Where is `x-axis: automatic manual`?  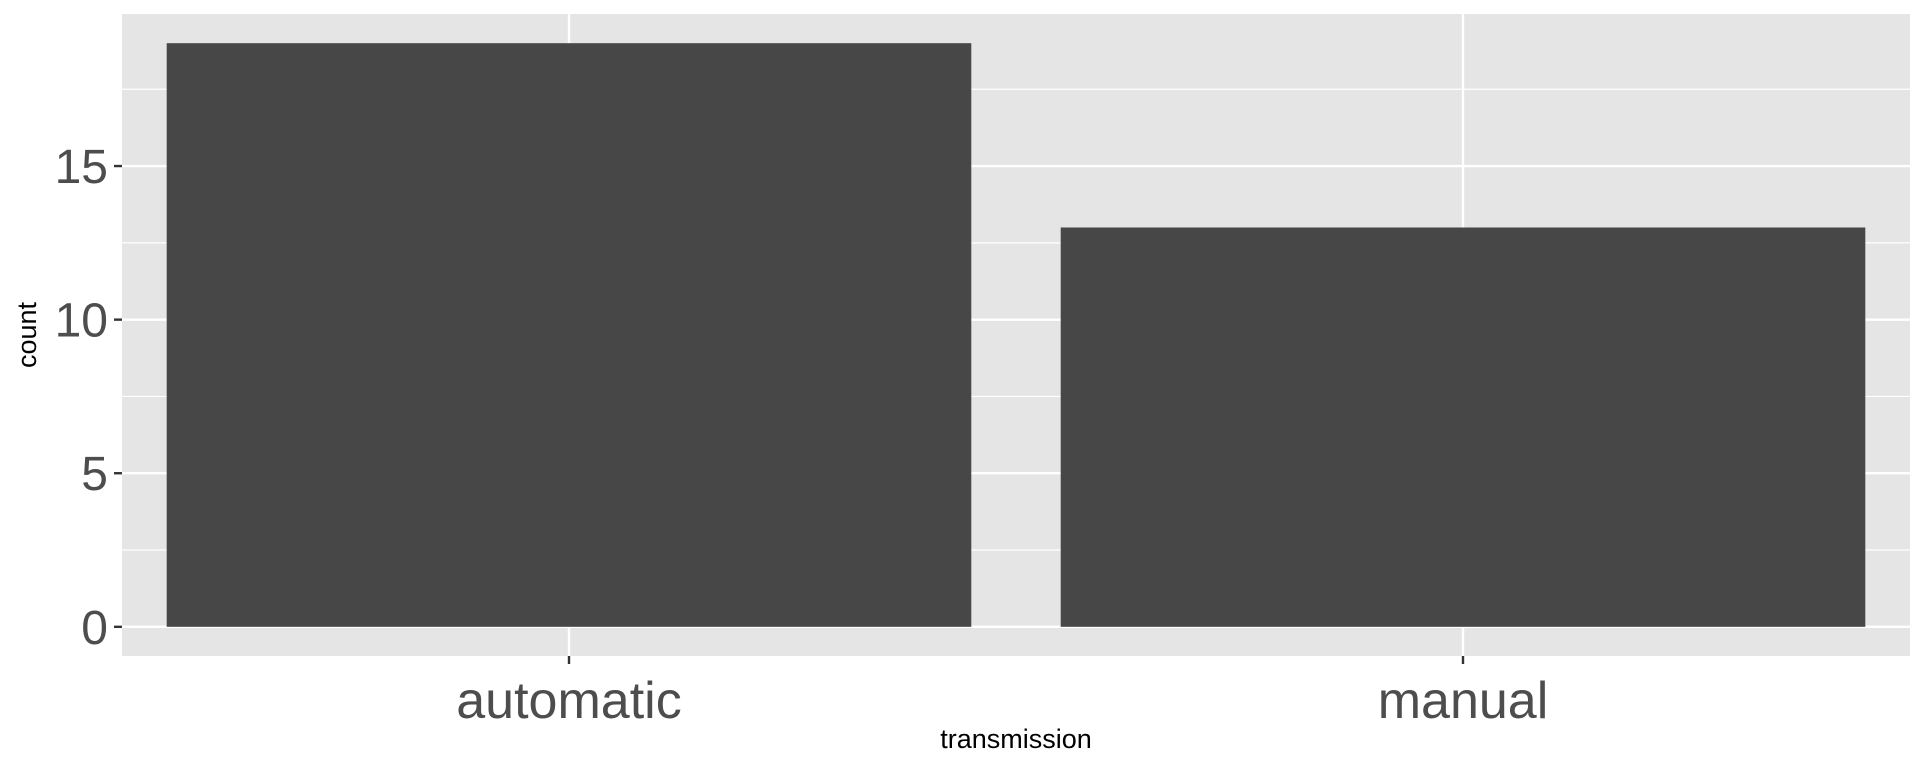
x-axis: automatic manual is located at coordinates (1002, 693).